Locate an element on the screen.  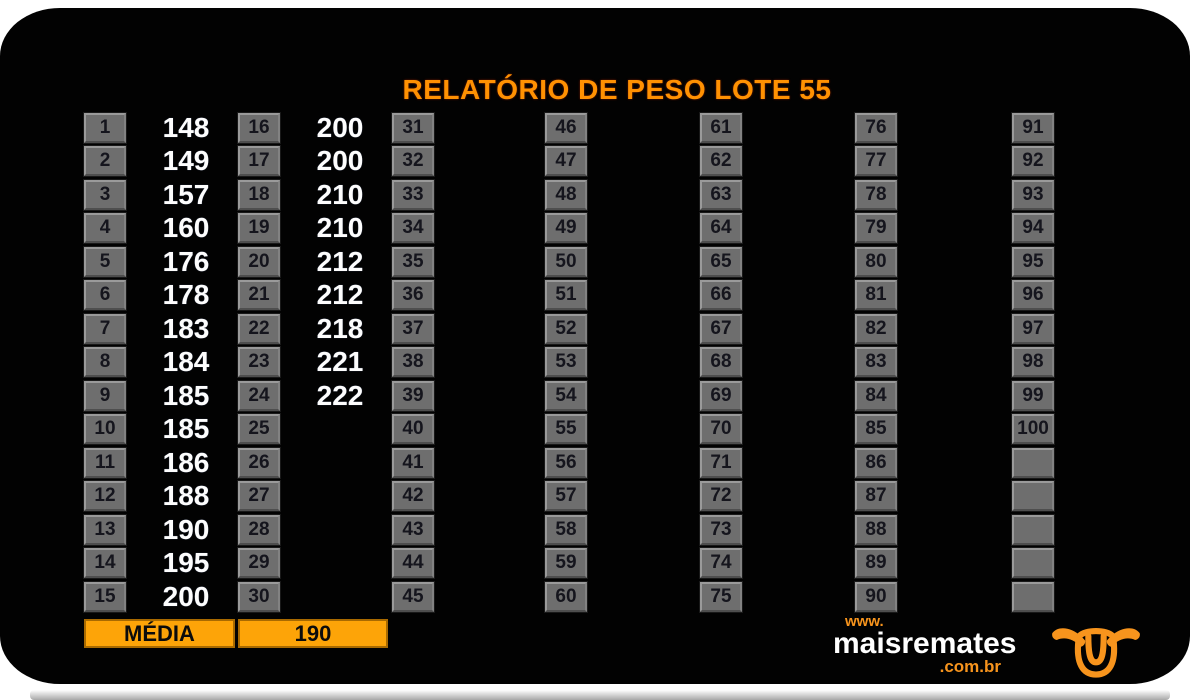
animal-number-cell: 93 is located at coordinates (1033, 194).